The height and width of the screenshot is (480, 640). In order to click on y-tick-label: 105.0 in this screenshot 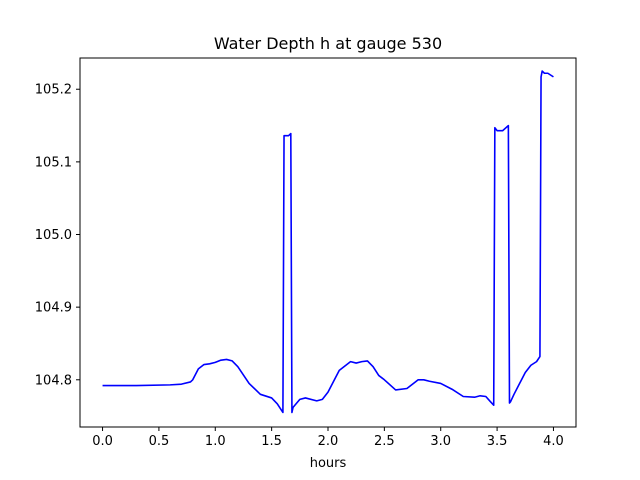, I will do `click(53, 235)`.